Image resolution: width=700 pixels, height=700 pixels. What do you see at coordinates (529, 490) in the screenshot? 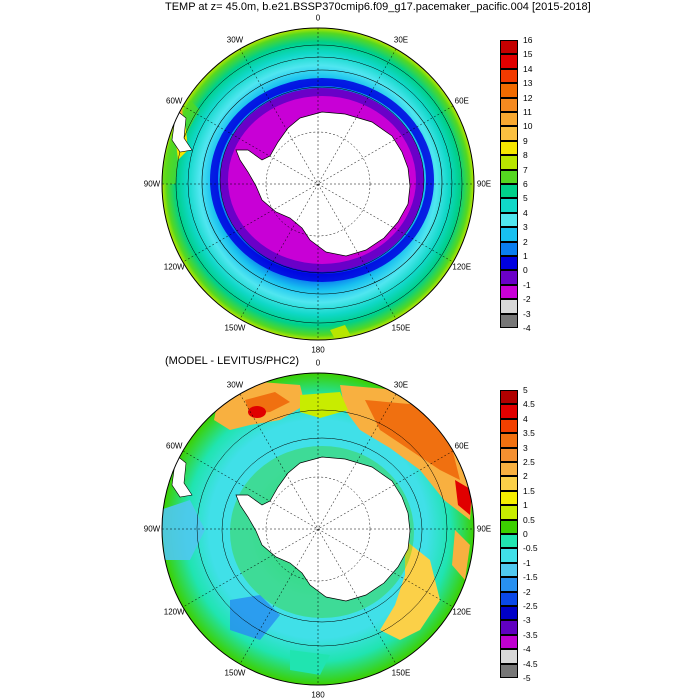
I see `colorbar-label: 1.5` at bounding box center [529, 490].